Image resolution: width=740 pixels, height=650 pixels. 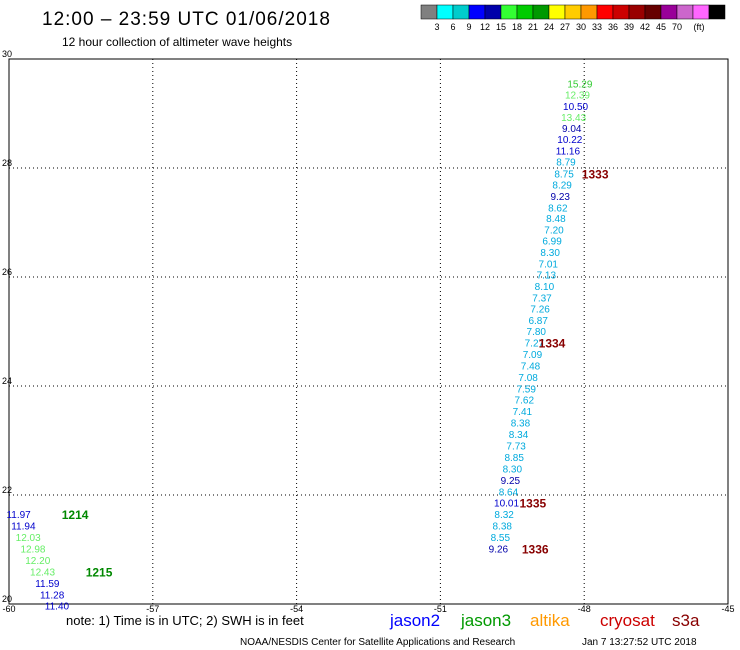 What do you see at coordinates (75, 515) in the screenshot?
I see `pass-number-label: 1214` at bounding box center [75, 515].